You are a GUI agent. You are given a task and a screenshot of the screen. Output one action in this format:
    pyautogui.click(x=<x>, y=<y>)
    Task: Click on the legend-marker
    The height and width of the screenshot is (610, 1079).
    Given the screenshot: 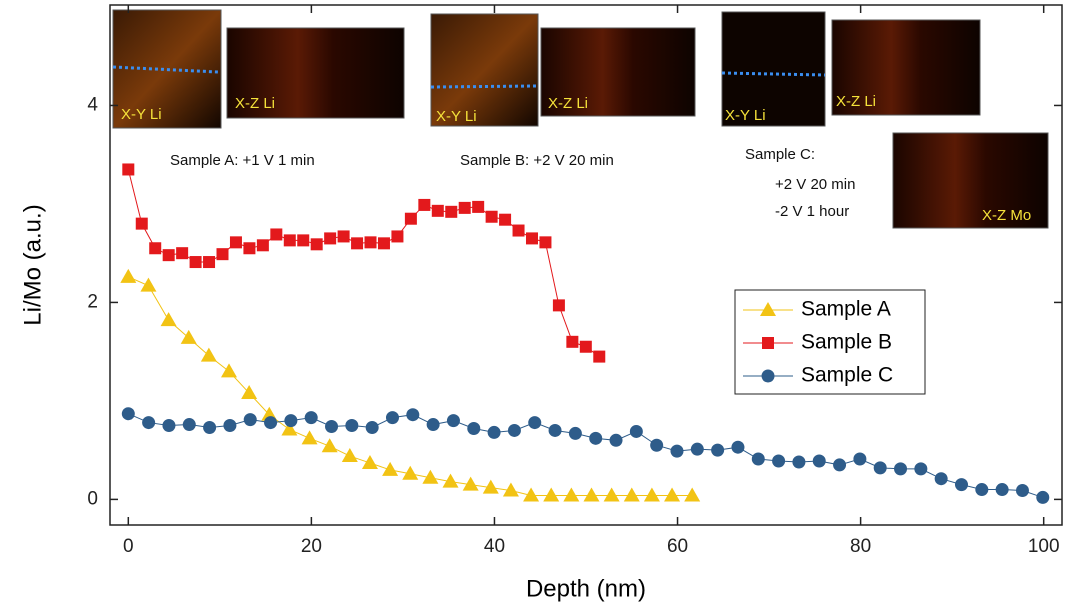 What is the action you would take?
    pyautogui.click(x=768, y=376)
    